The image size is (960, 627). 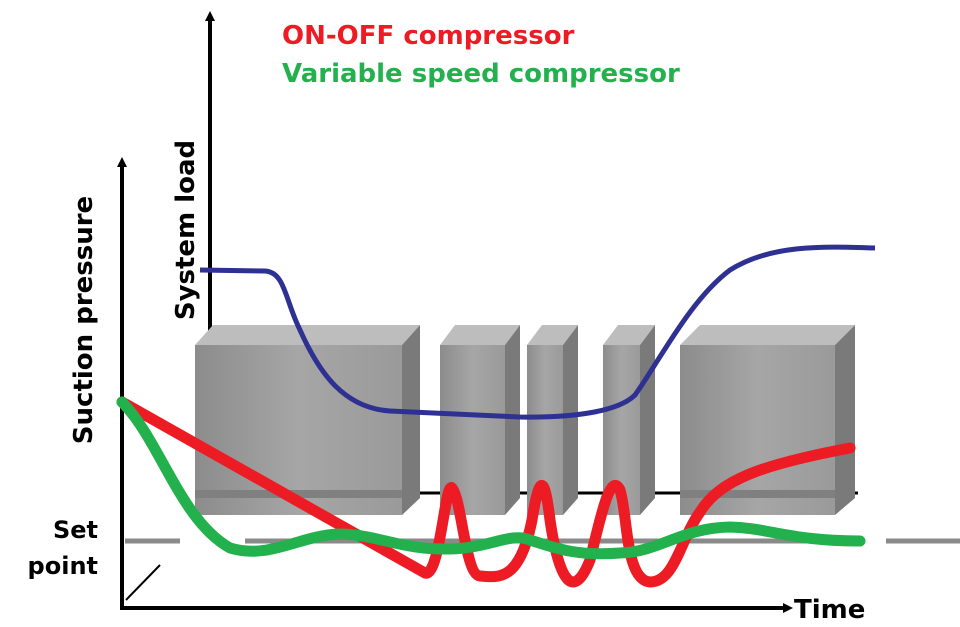 What do you see at coordinates (63, 566) in the screenshot?
I see `set-point-label: point` at bounding box center [63, 566].